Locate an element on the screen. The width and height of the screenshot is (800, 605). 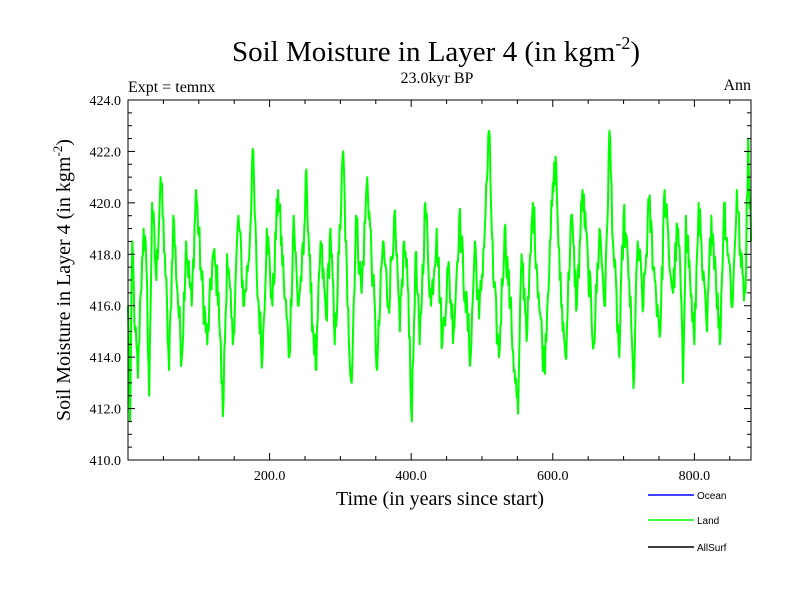
legend-label-ocean: Ocean is located at coordinates (711, 496).